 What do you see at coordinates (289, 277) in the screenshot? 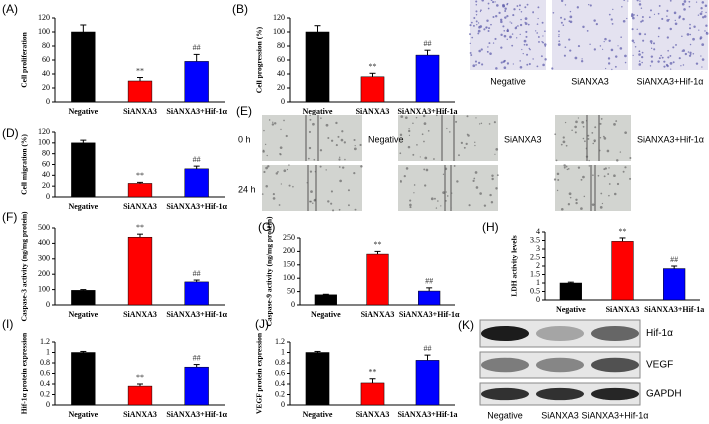
I see `y-tick-label: 100` at bounding box center [289, 277].